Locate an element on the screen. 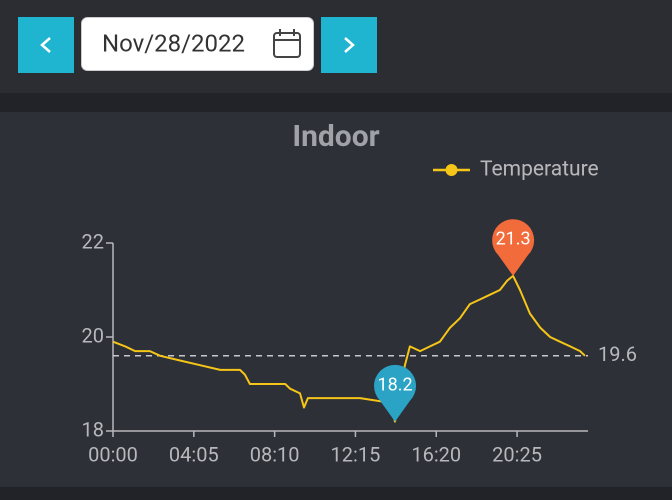 The height and width of the screenshot is (500, 672). prev-icon is located at coordinates (45, 45).